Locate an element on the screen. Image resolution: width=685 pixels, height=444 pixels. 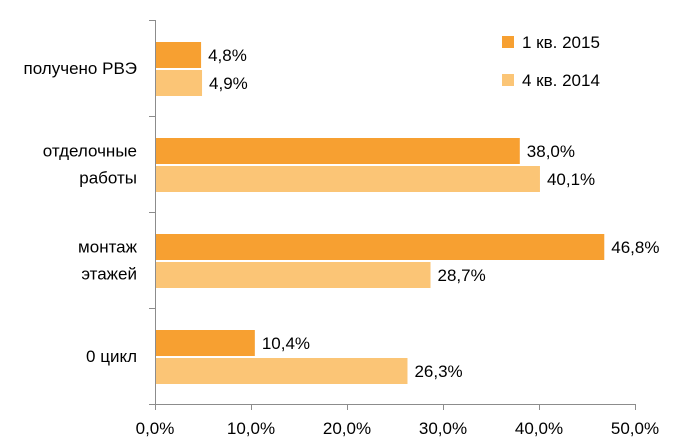
category-label: отделочные is located at coordinates (90, 151).